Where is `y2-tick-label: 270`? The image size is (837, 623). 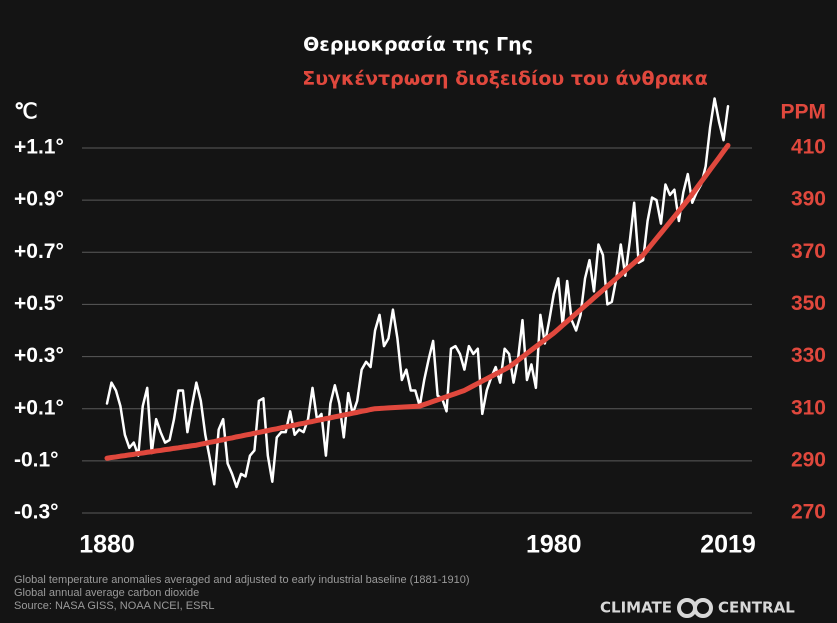
y2-tick-label: 270 is located at coordinates (808, 512).